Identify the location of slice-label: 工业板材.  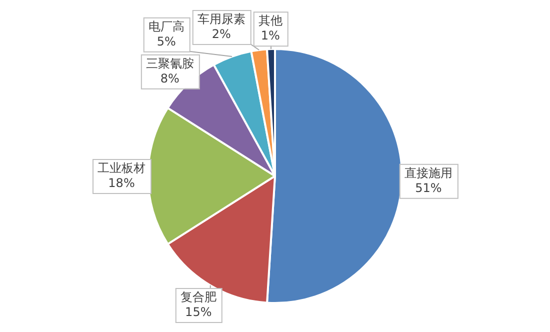
(122, 168).